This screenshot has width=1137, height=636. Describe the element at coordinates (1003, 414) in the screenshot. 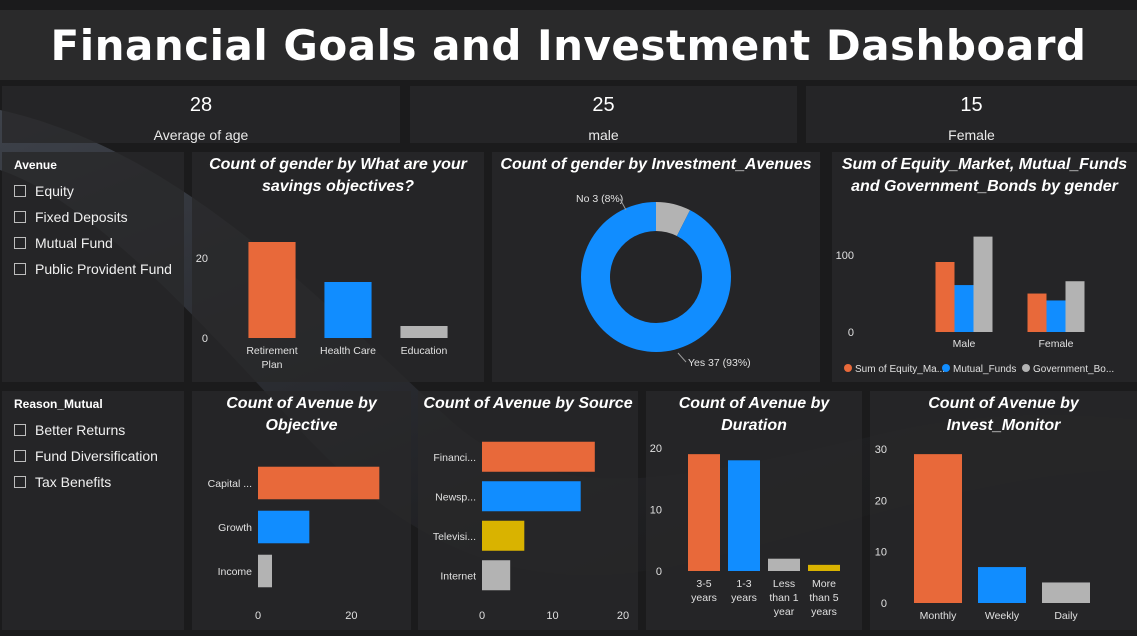

I see `chart-title: Count of Avenue by Invest_Monitor` at that location.